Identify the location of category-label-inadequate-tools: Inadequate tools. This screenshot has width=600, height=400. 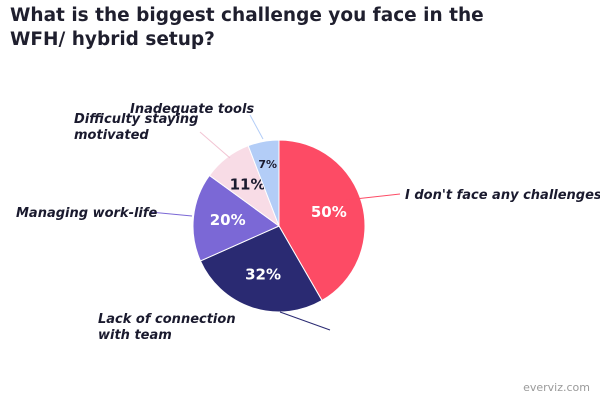
(192, 109).